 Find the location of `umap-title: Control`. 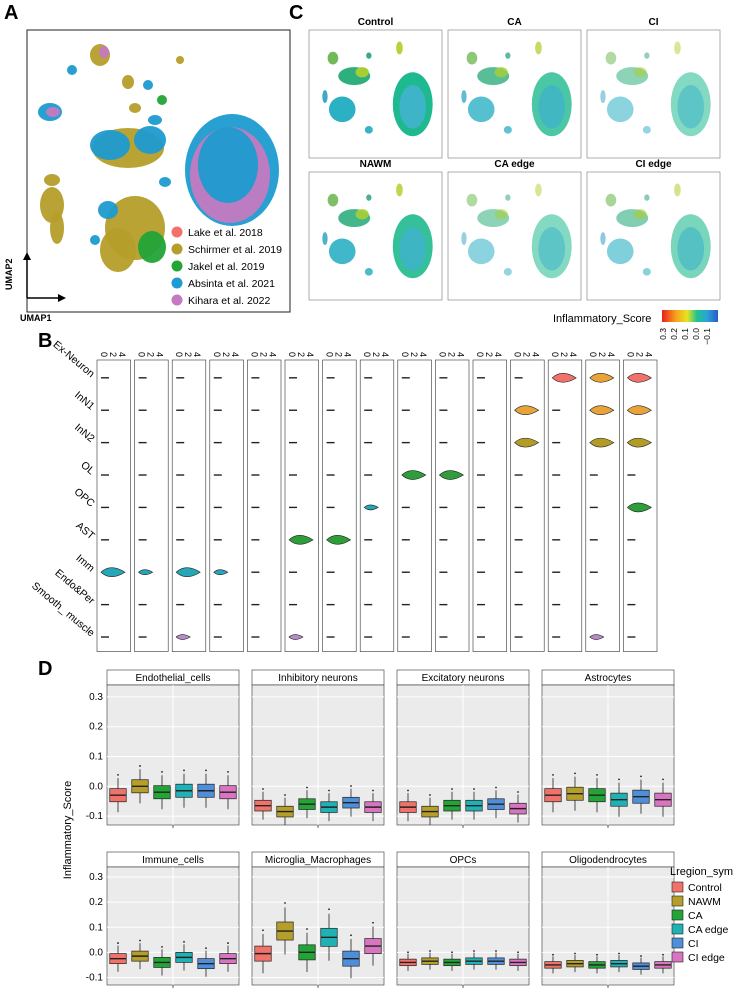

umap-title: Control is located at coordinates (376, 22).